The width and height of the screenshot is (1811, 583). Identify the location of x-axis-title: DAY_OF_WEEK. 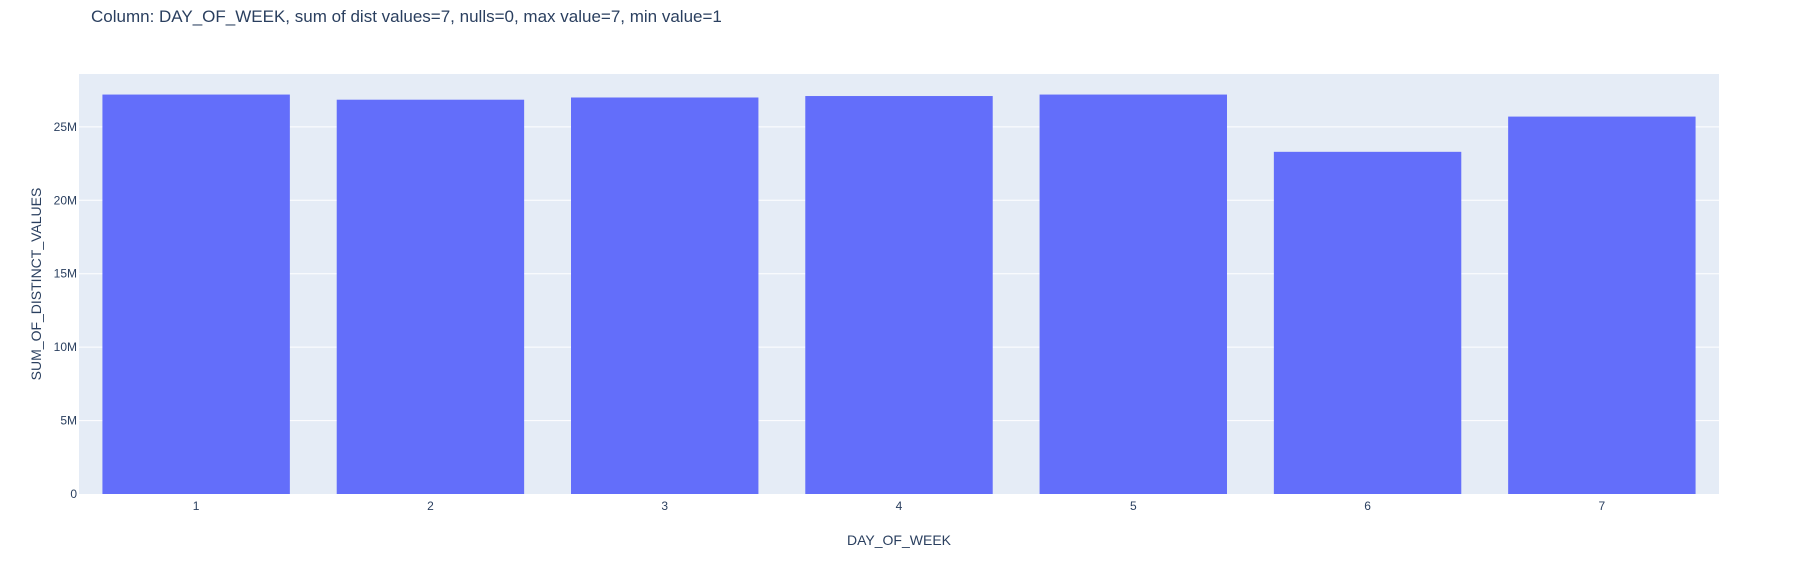
(899, 540).